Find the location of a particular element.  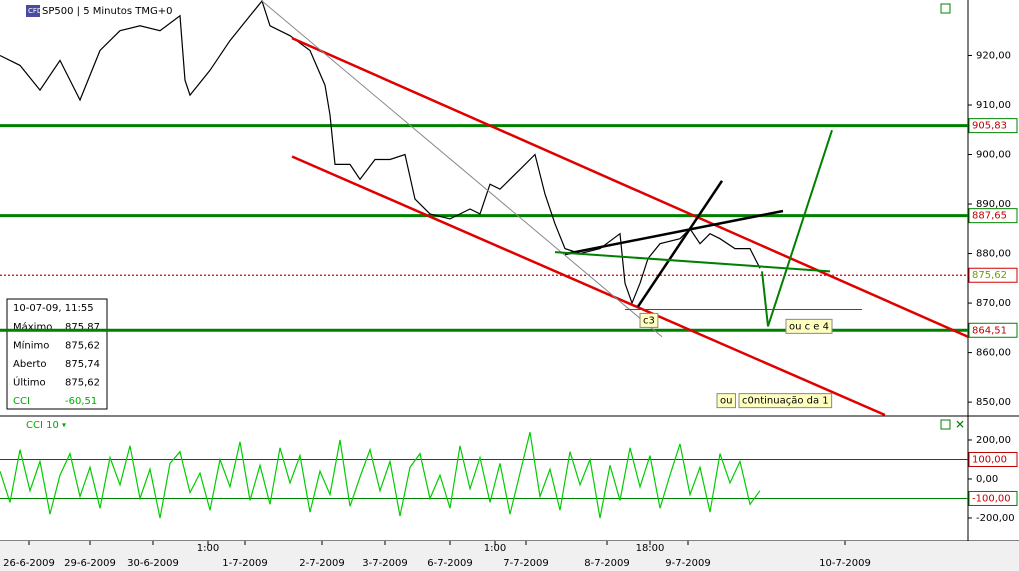

price-label: 100,00 is located at coordinates (989, 459).